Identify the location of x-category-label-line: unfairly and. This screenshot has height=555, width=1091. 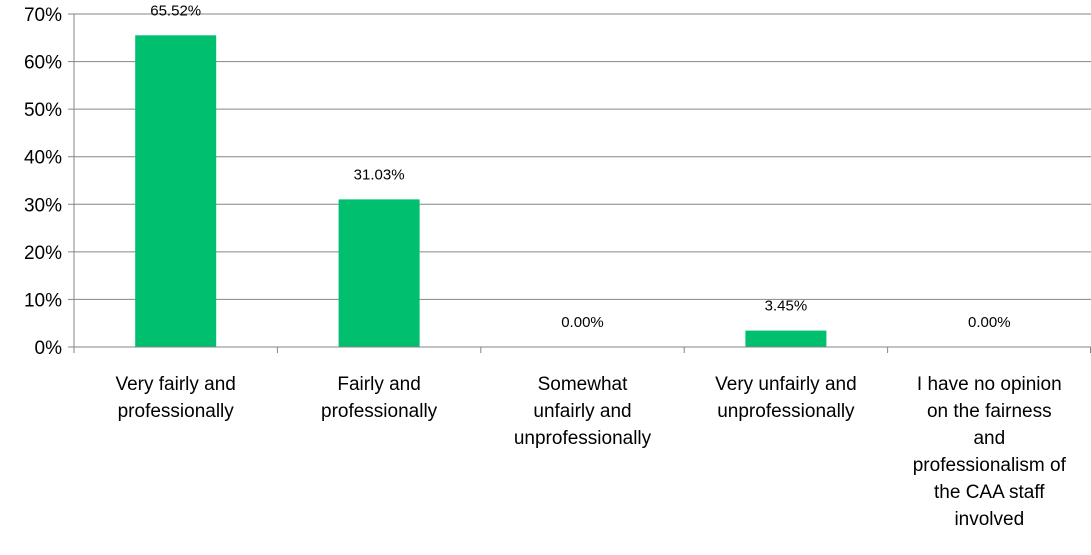
(582, 411).